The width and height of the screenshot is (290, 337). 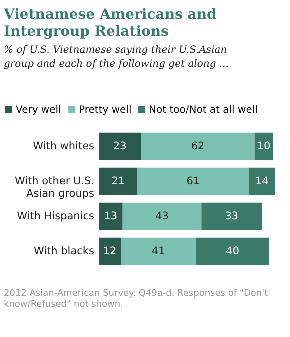 What do you see at coordinates (110, 23) in the screenshot?
I see `chart-title: Vietnamese Americans and Intergroup Relations` at bounding box center [110, 23].